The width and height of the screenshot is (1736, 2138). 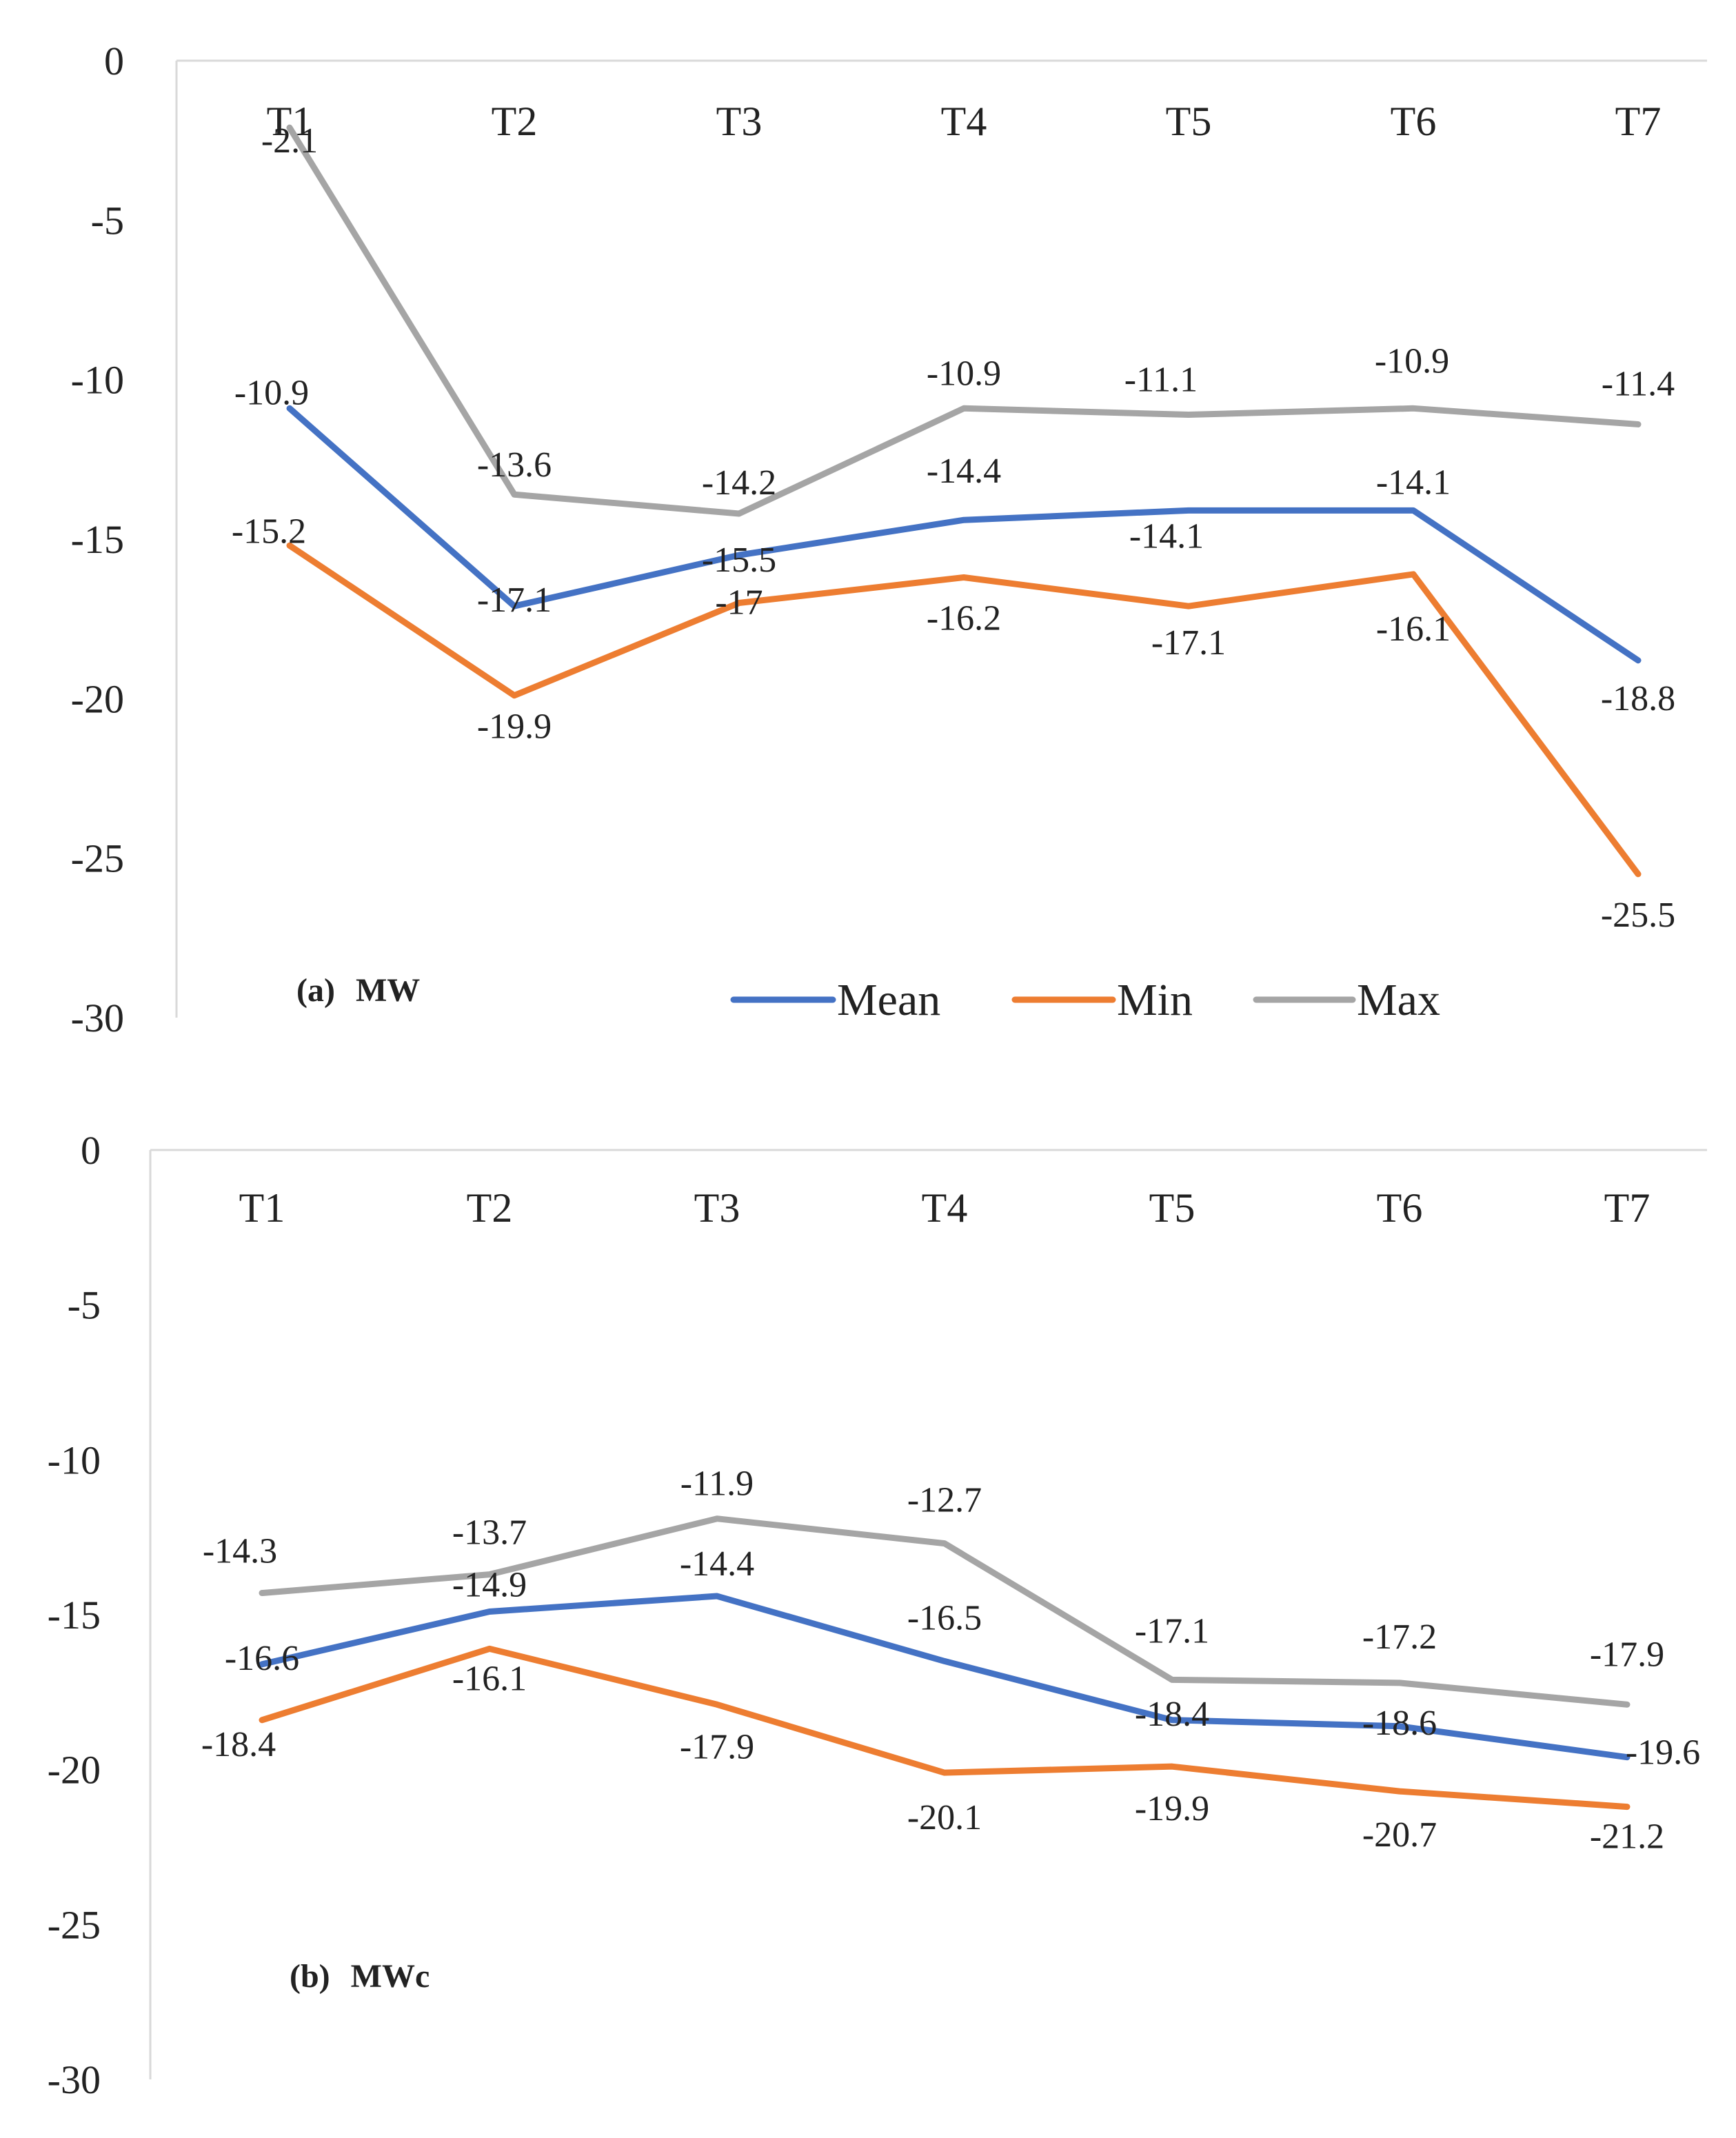 What do you see at coordinates (717, 1484) in the screenshot?
I see `data-label-max: -11.9` at bounding box center [717, 1484].